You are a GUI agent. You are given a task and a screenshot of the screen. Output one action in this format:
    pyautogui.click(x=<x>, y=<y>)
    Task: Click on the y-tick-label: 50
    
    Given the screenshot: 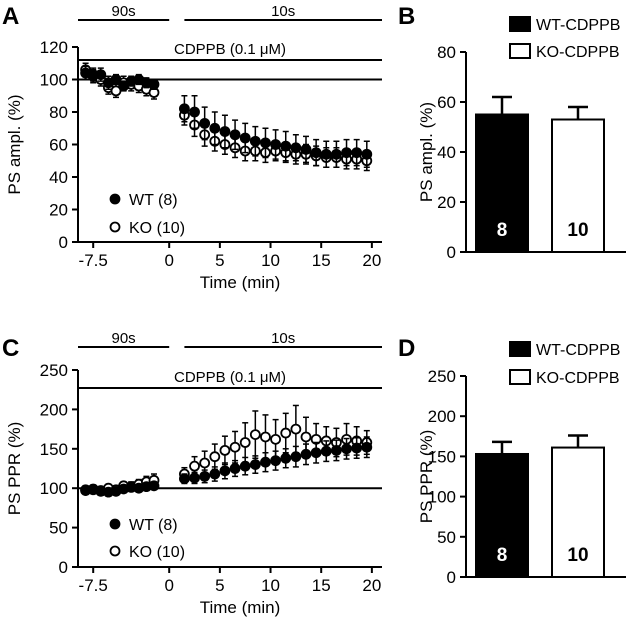 What is the action you would take?
    pyautogui.click(x=58, y=528)
    